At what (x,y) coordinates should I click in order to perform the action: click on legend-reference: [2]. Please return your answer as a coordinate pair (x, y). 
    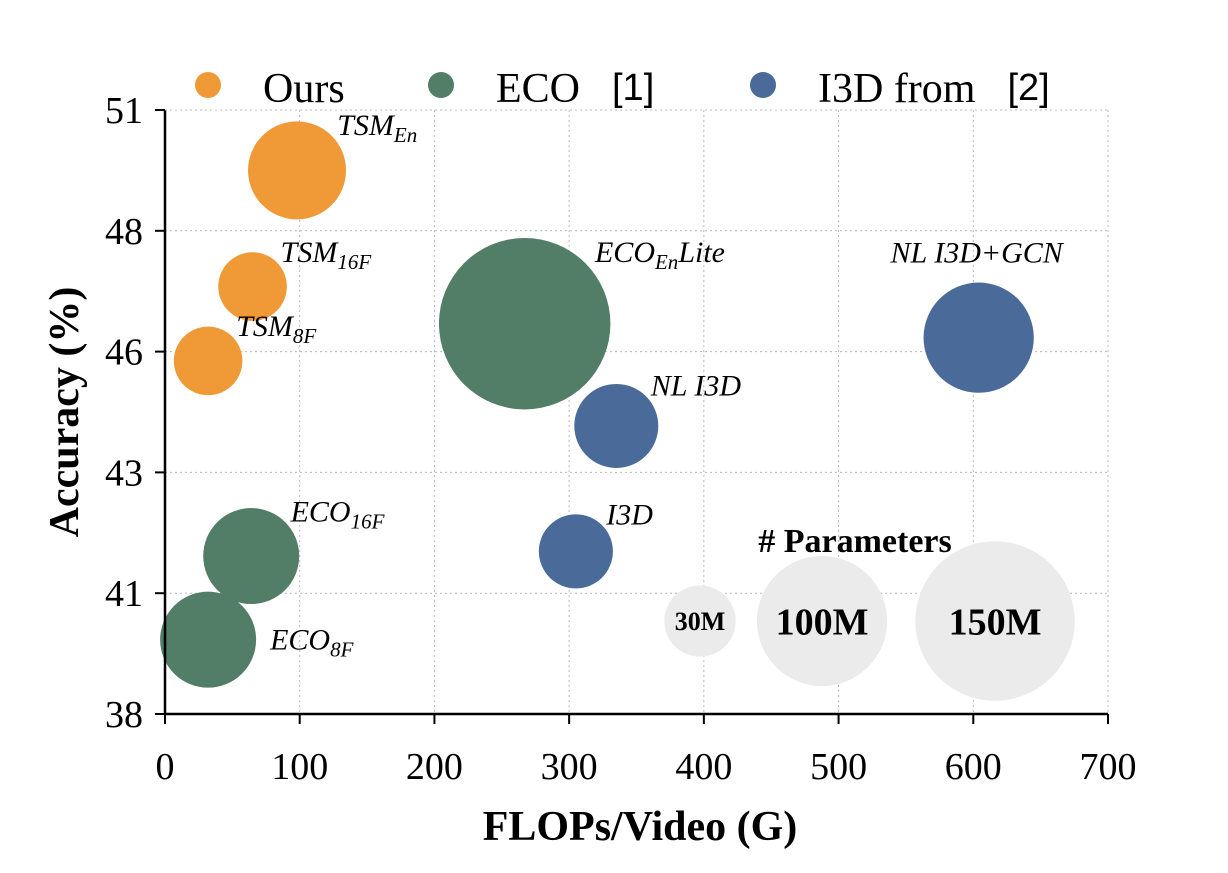
    Looking at the image, I should click on (1028, 88).